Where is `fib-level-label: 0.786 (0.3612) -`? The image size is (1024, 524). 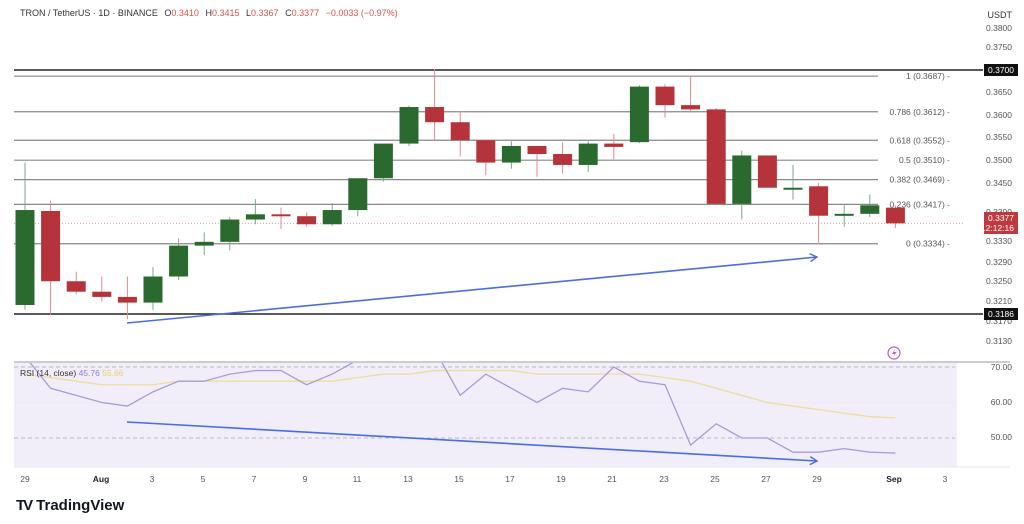
fib-level-label: 0.786 (0.3612) - is located at coordinates (920, 112).